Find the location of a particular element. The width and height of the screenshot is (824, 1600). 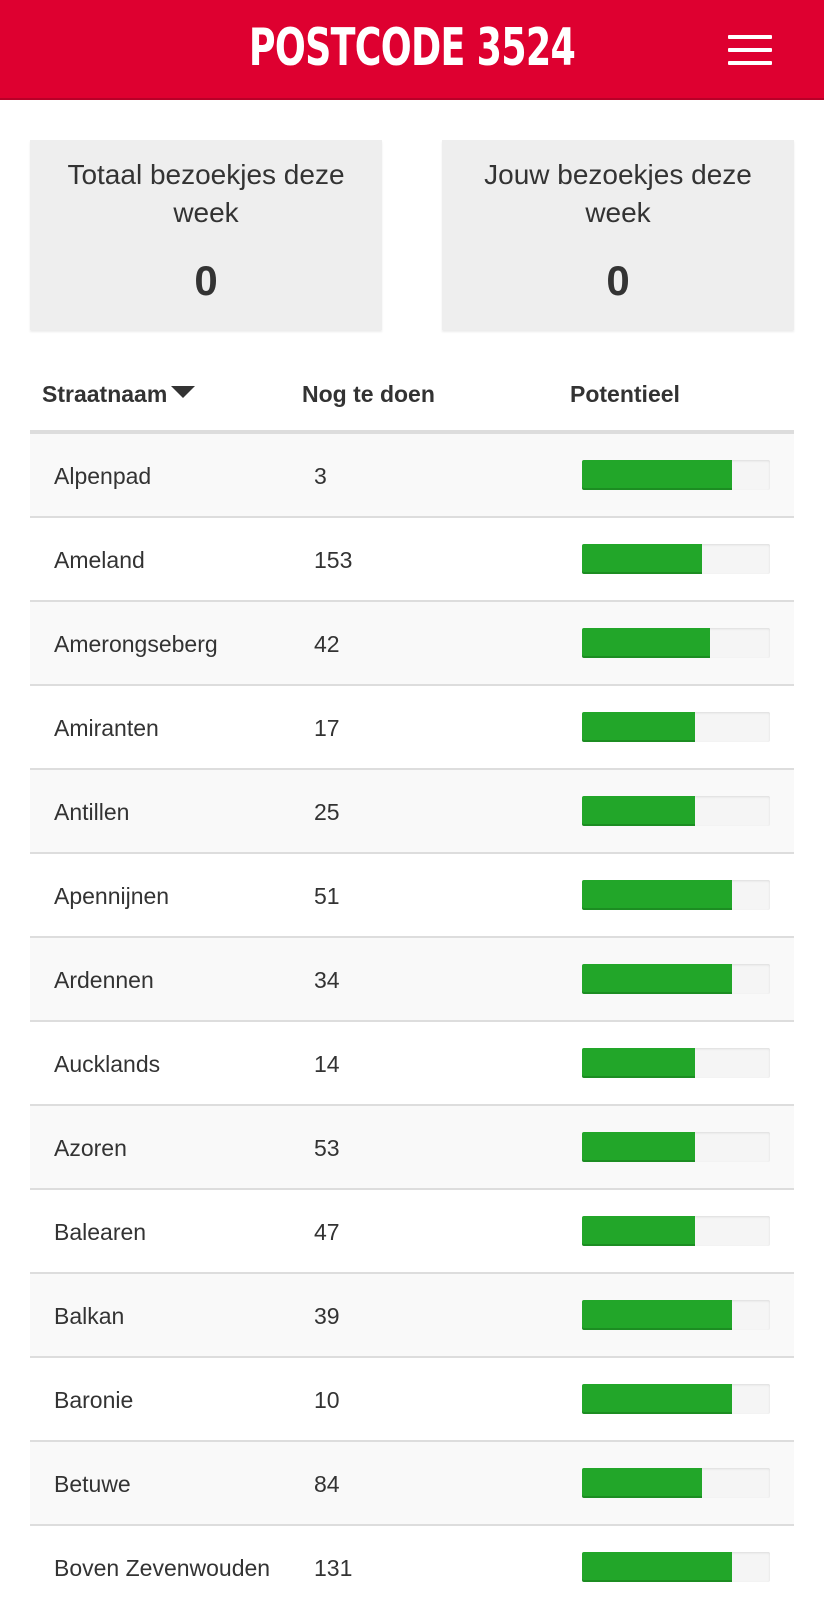

todo-count: 3 is located at coordinates (320, 476).